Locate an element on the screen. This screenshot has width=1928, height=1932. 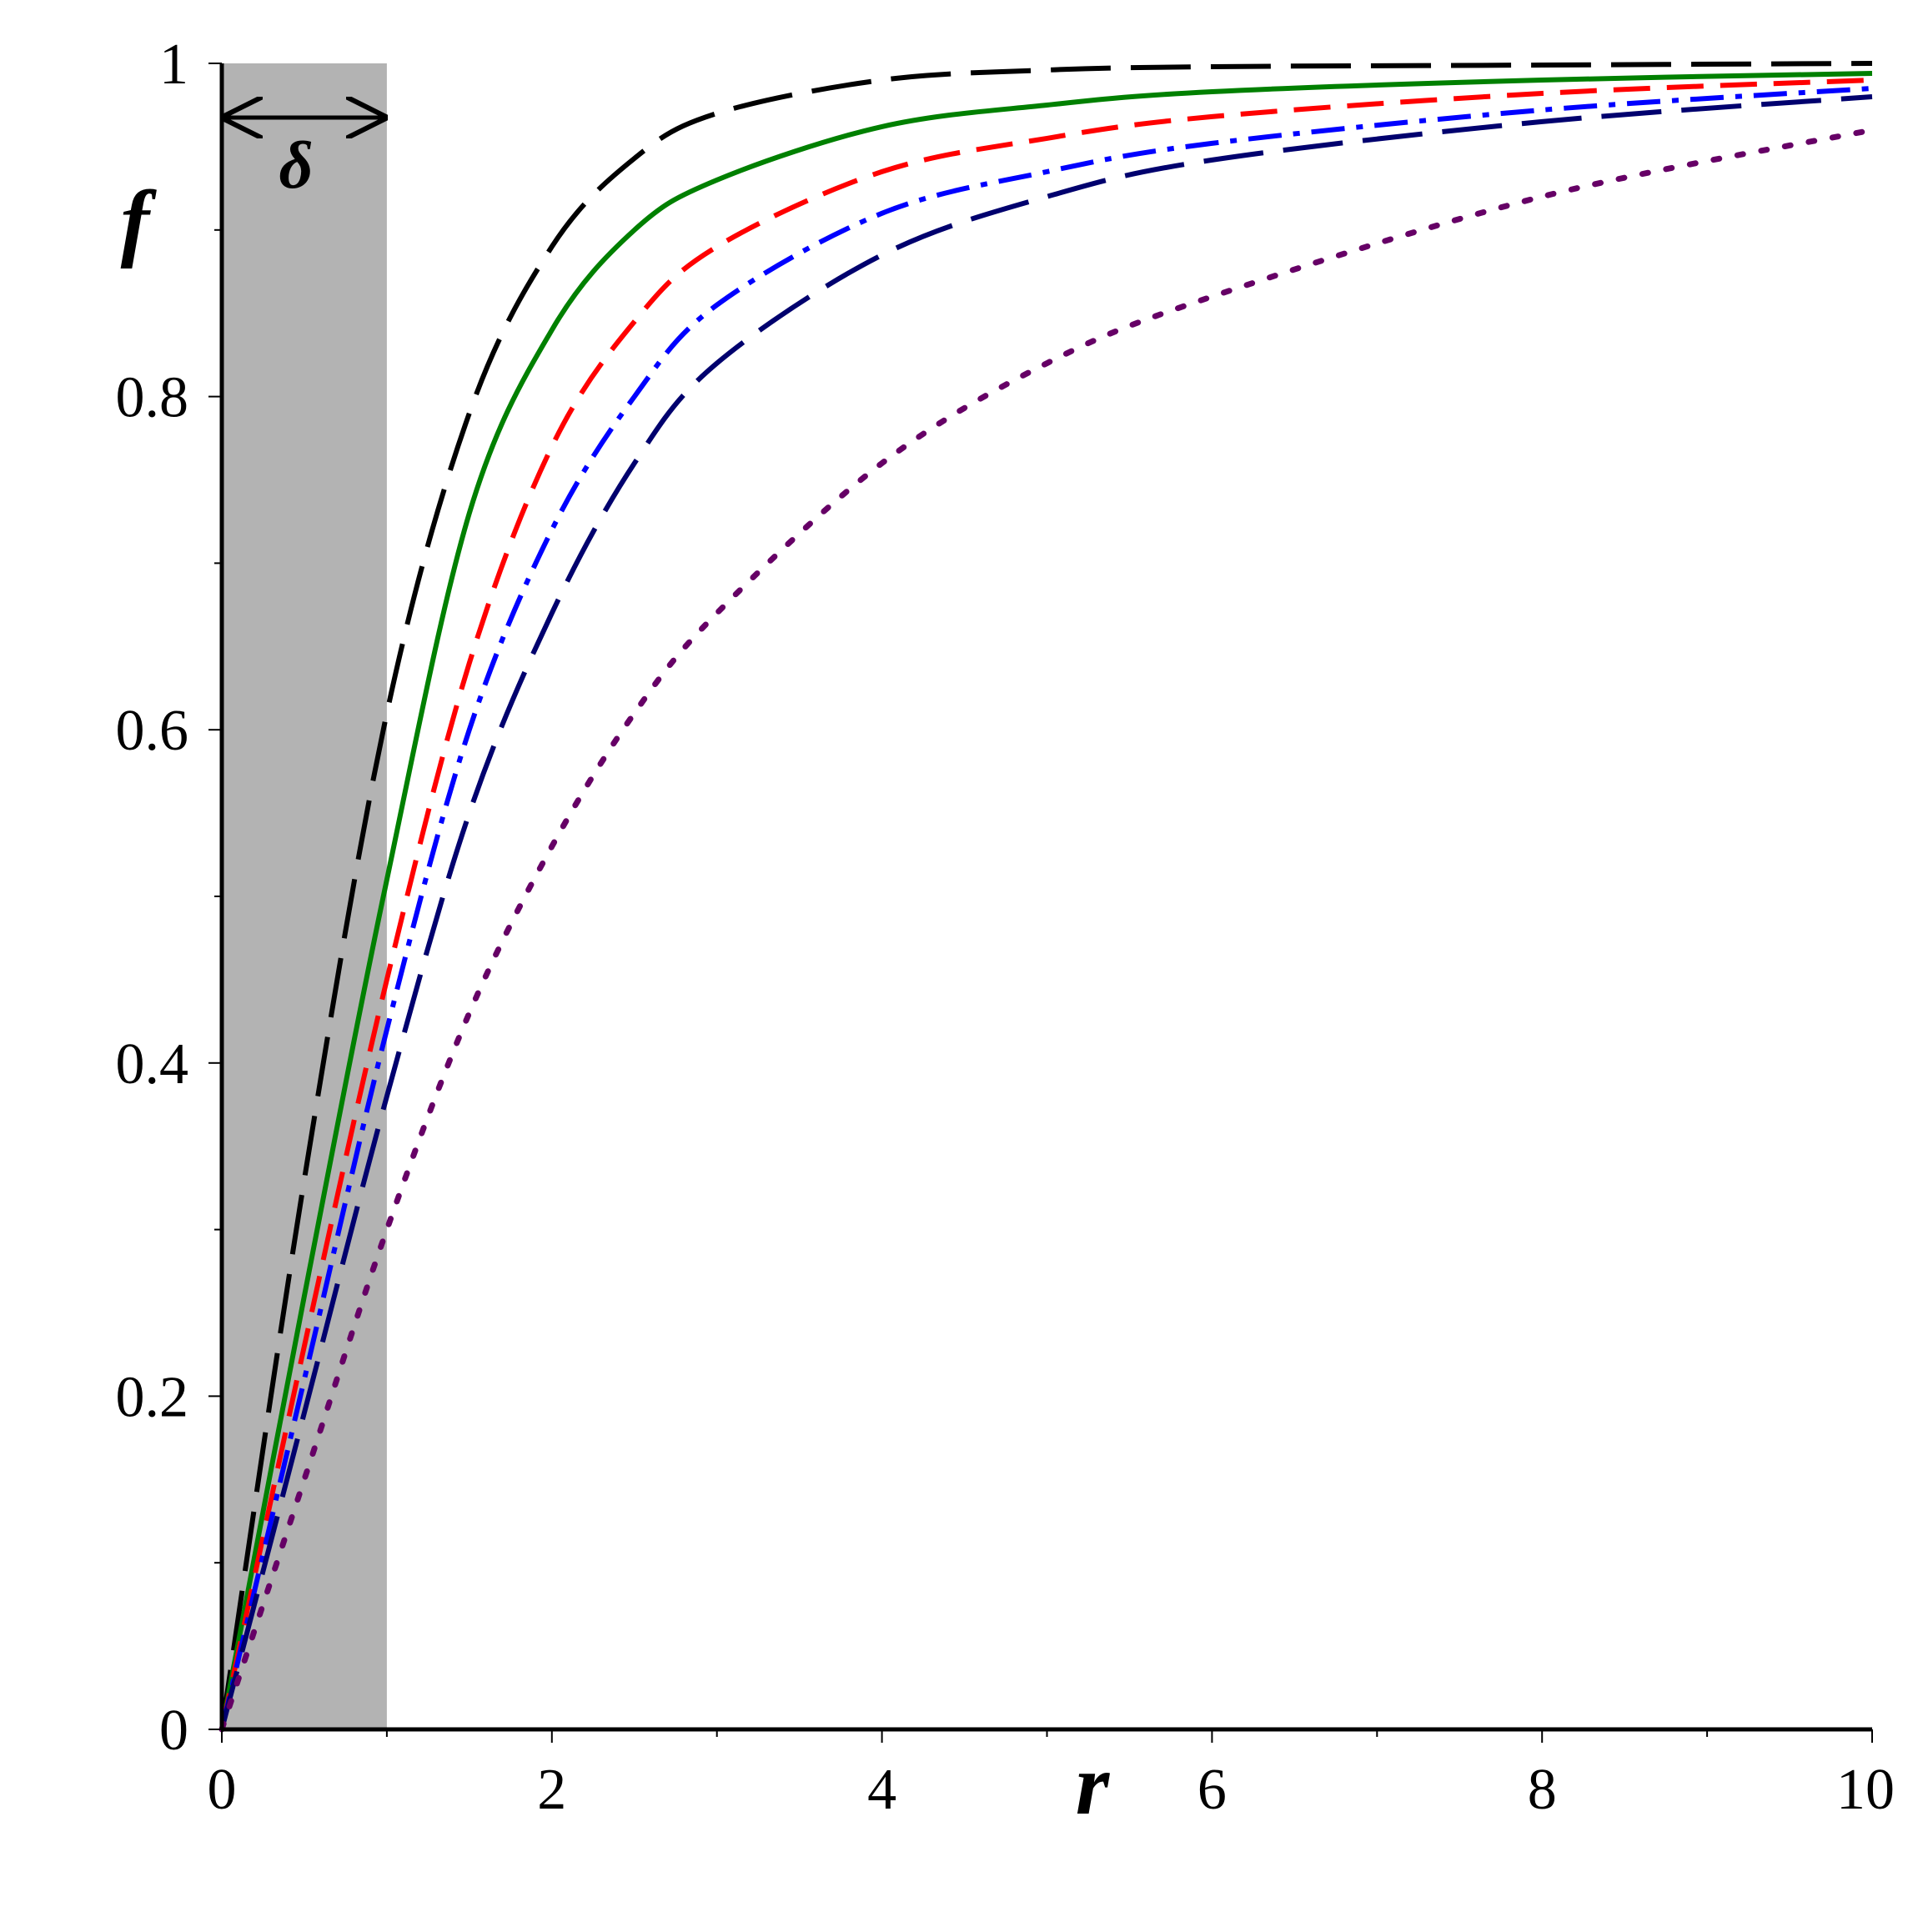
x-tick-label: 8 is located at coordinates (1542, 1790).